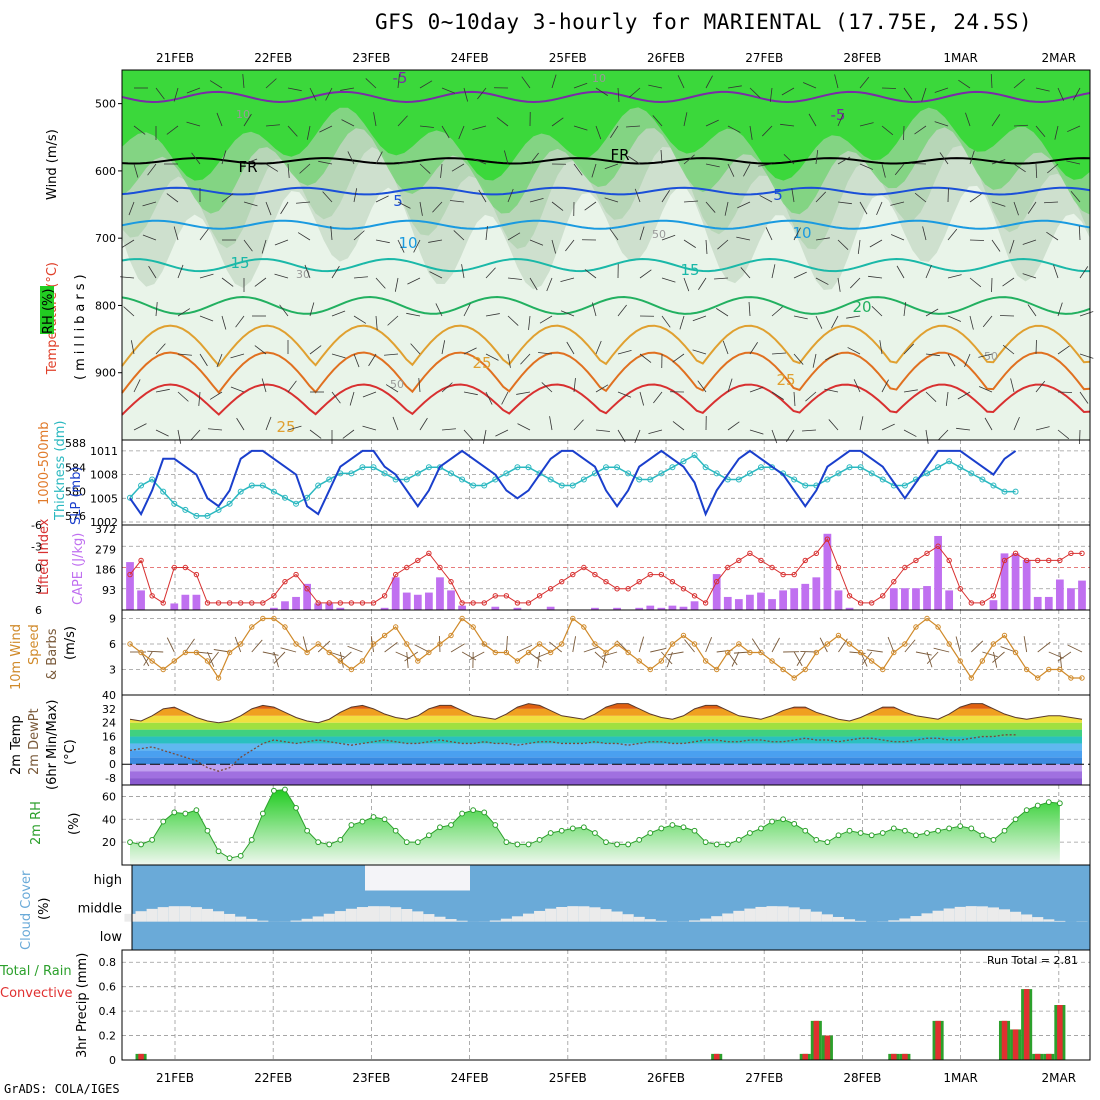  Describe the element at coordinates (36, 993) in the screenshot. I see `precip-label-b: Convective` at that location.